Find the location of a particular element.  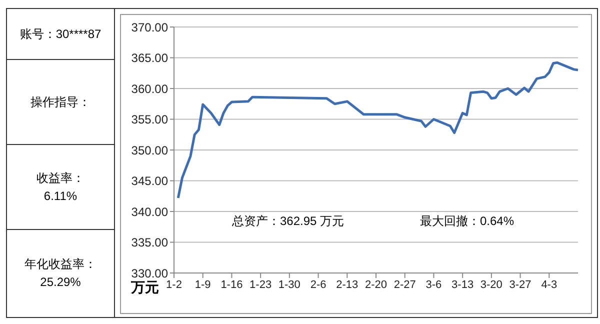

x-tick-label: 2-20 is located at coordinates (376, 284).